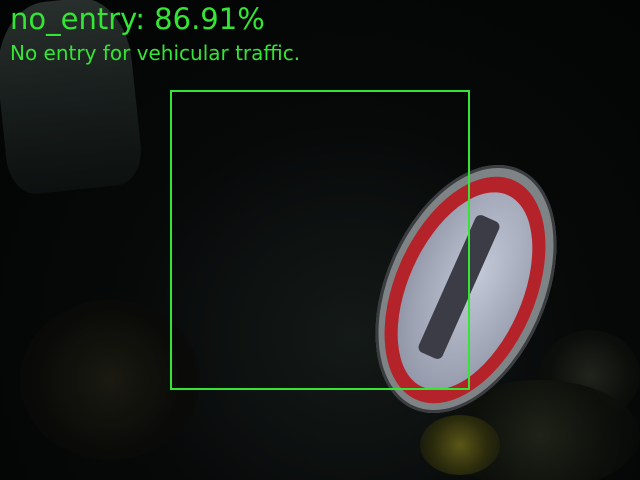 Image resolution: width=640 pixels, height=480 pixels. What do you see at coordinates (155, 53) in the screenshot?
I see `detection-description: No entry for vehicular traffic.` at bounding box center [155, 53].